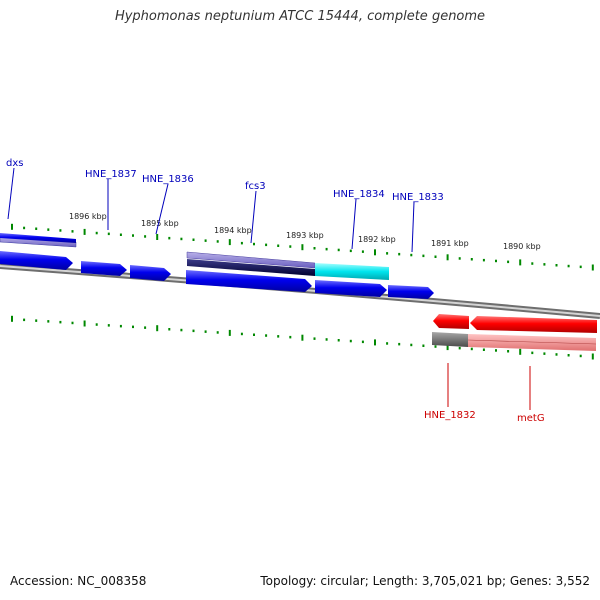  I want to click on gene-label-dxs: dxs, so click(14, 163).